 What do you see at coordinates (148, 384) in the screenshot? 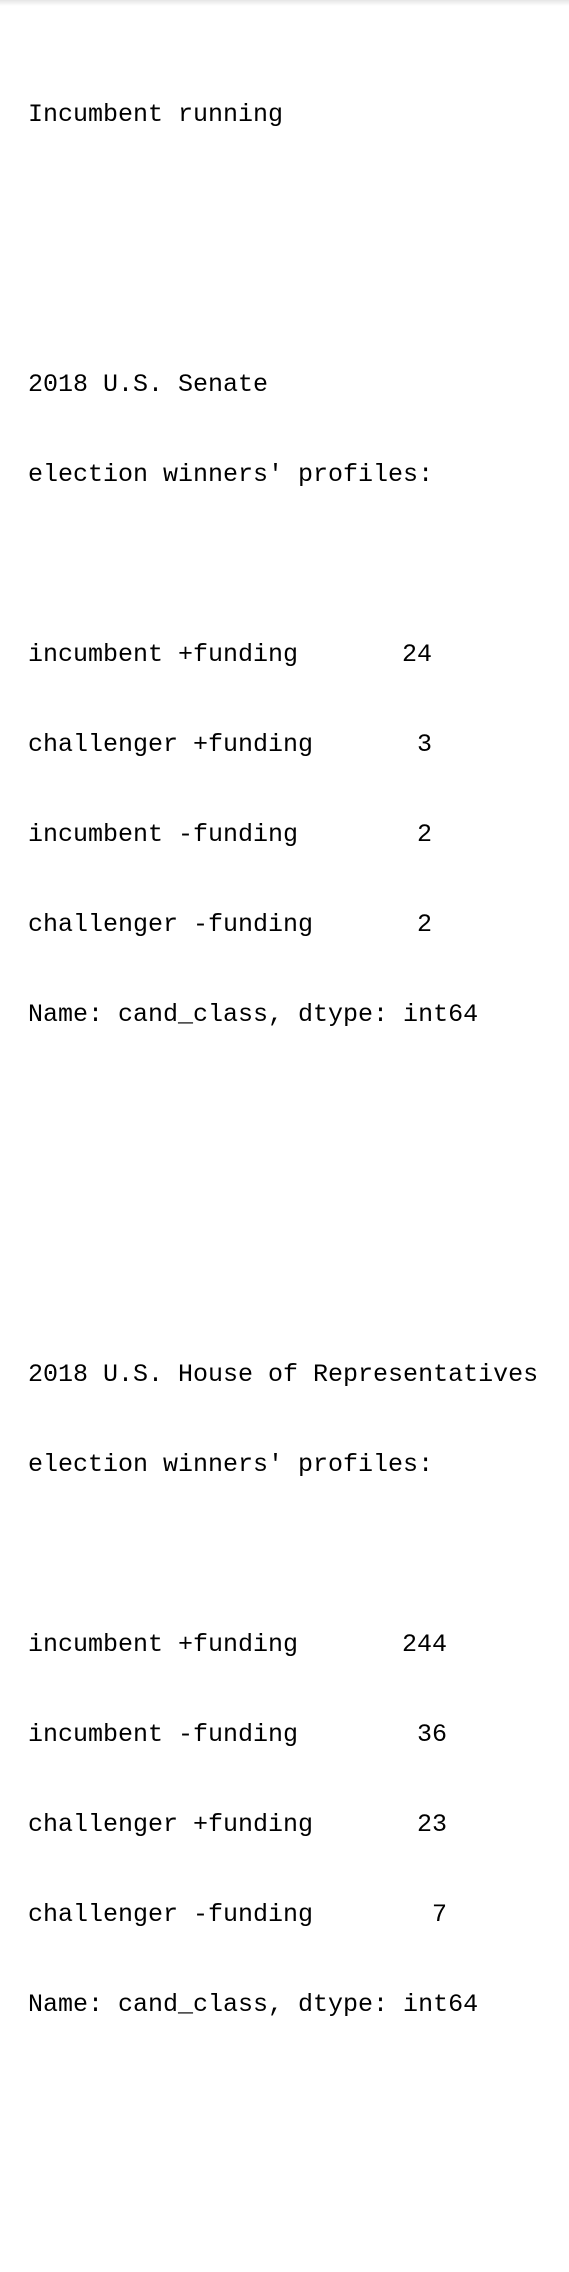
I see `block-title-line1: 2018 U.S. Senate` at bounding box center [148, 384].